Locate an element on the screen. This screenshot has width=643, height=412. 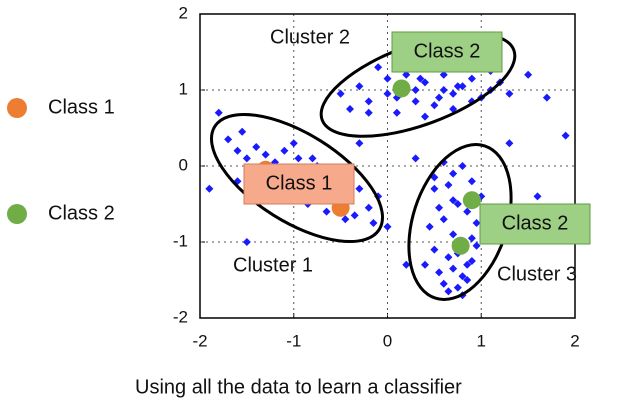
y-tick-label: 2 is located at coordinates (183, 12).